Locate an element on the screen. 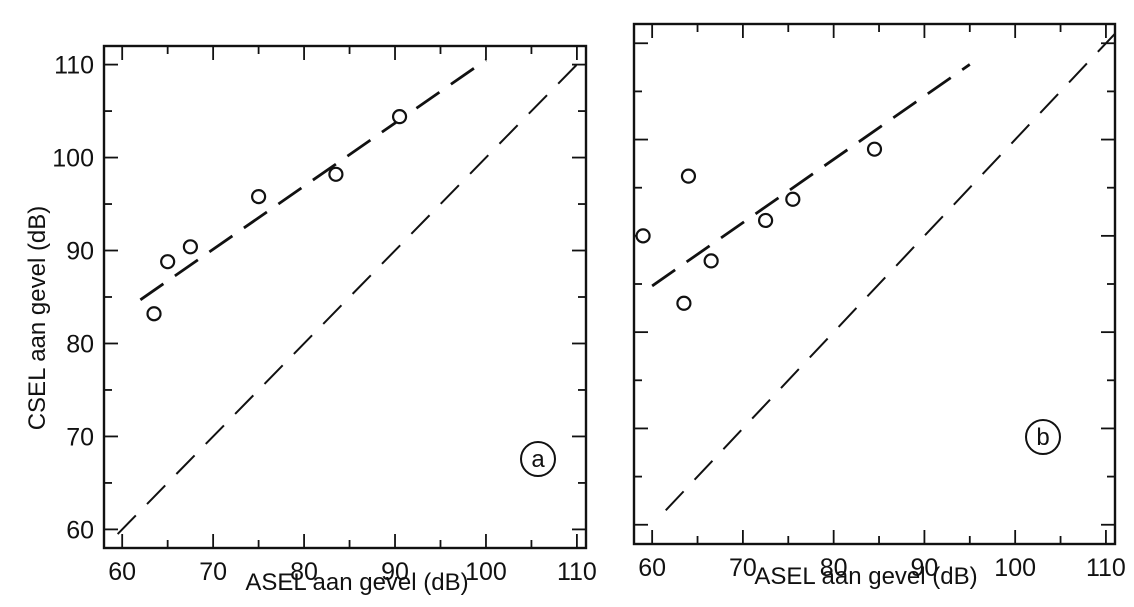  x-tick-label-b: 60 is located at coordinates (652, 568).